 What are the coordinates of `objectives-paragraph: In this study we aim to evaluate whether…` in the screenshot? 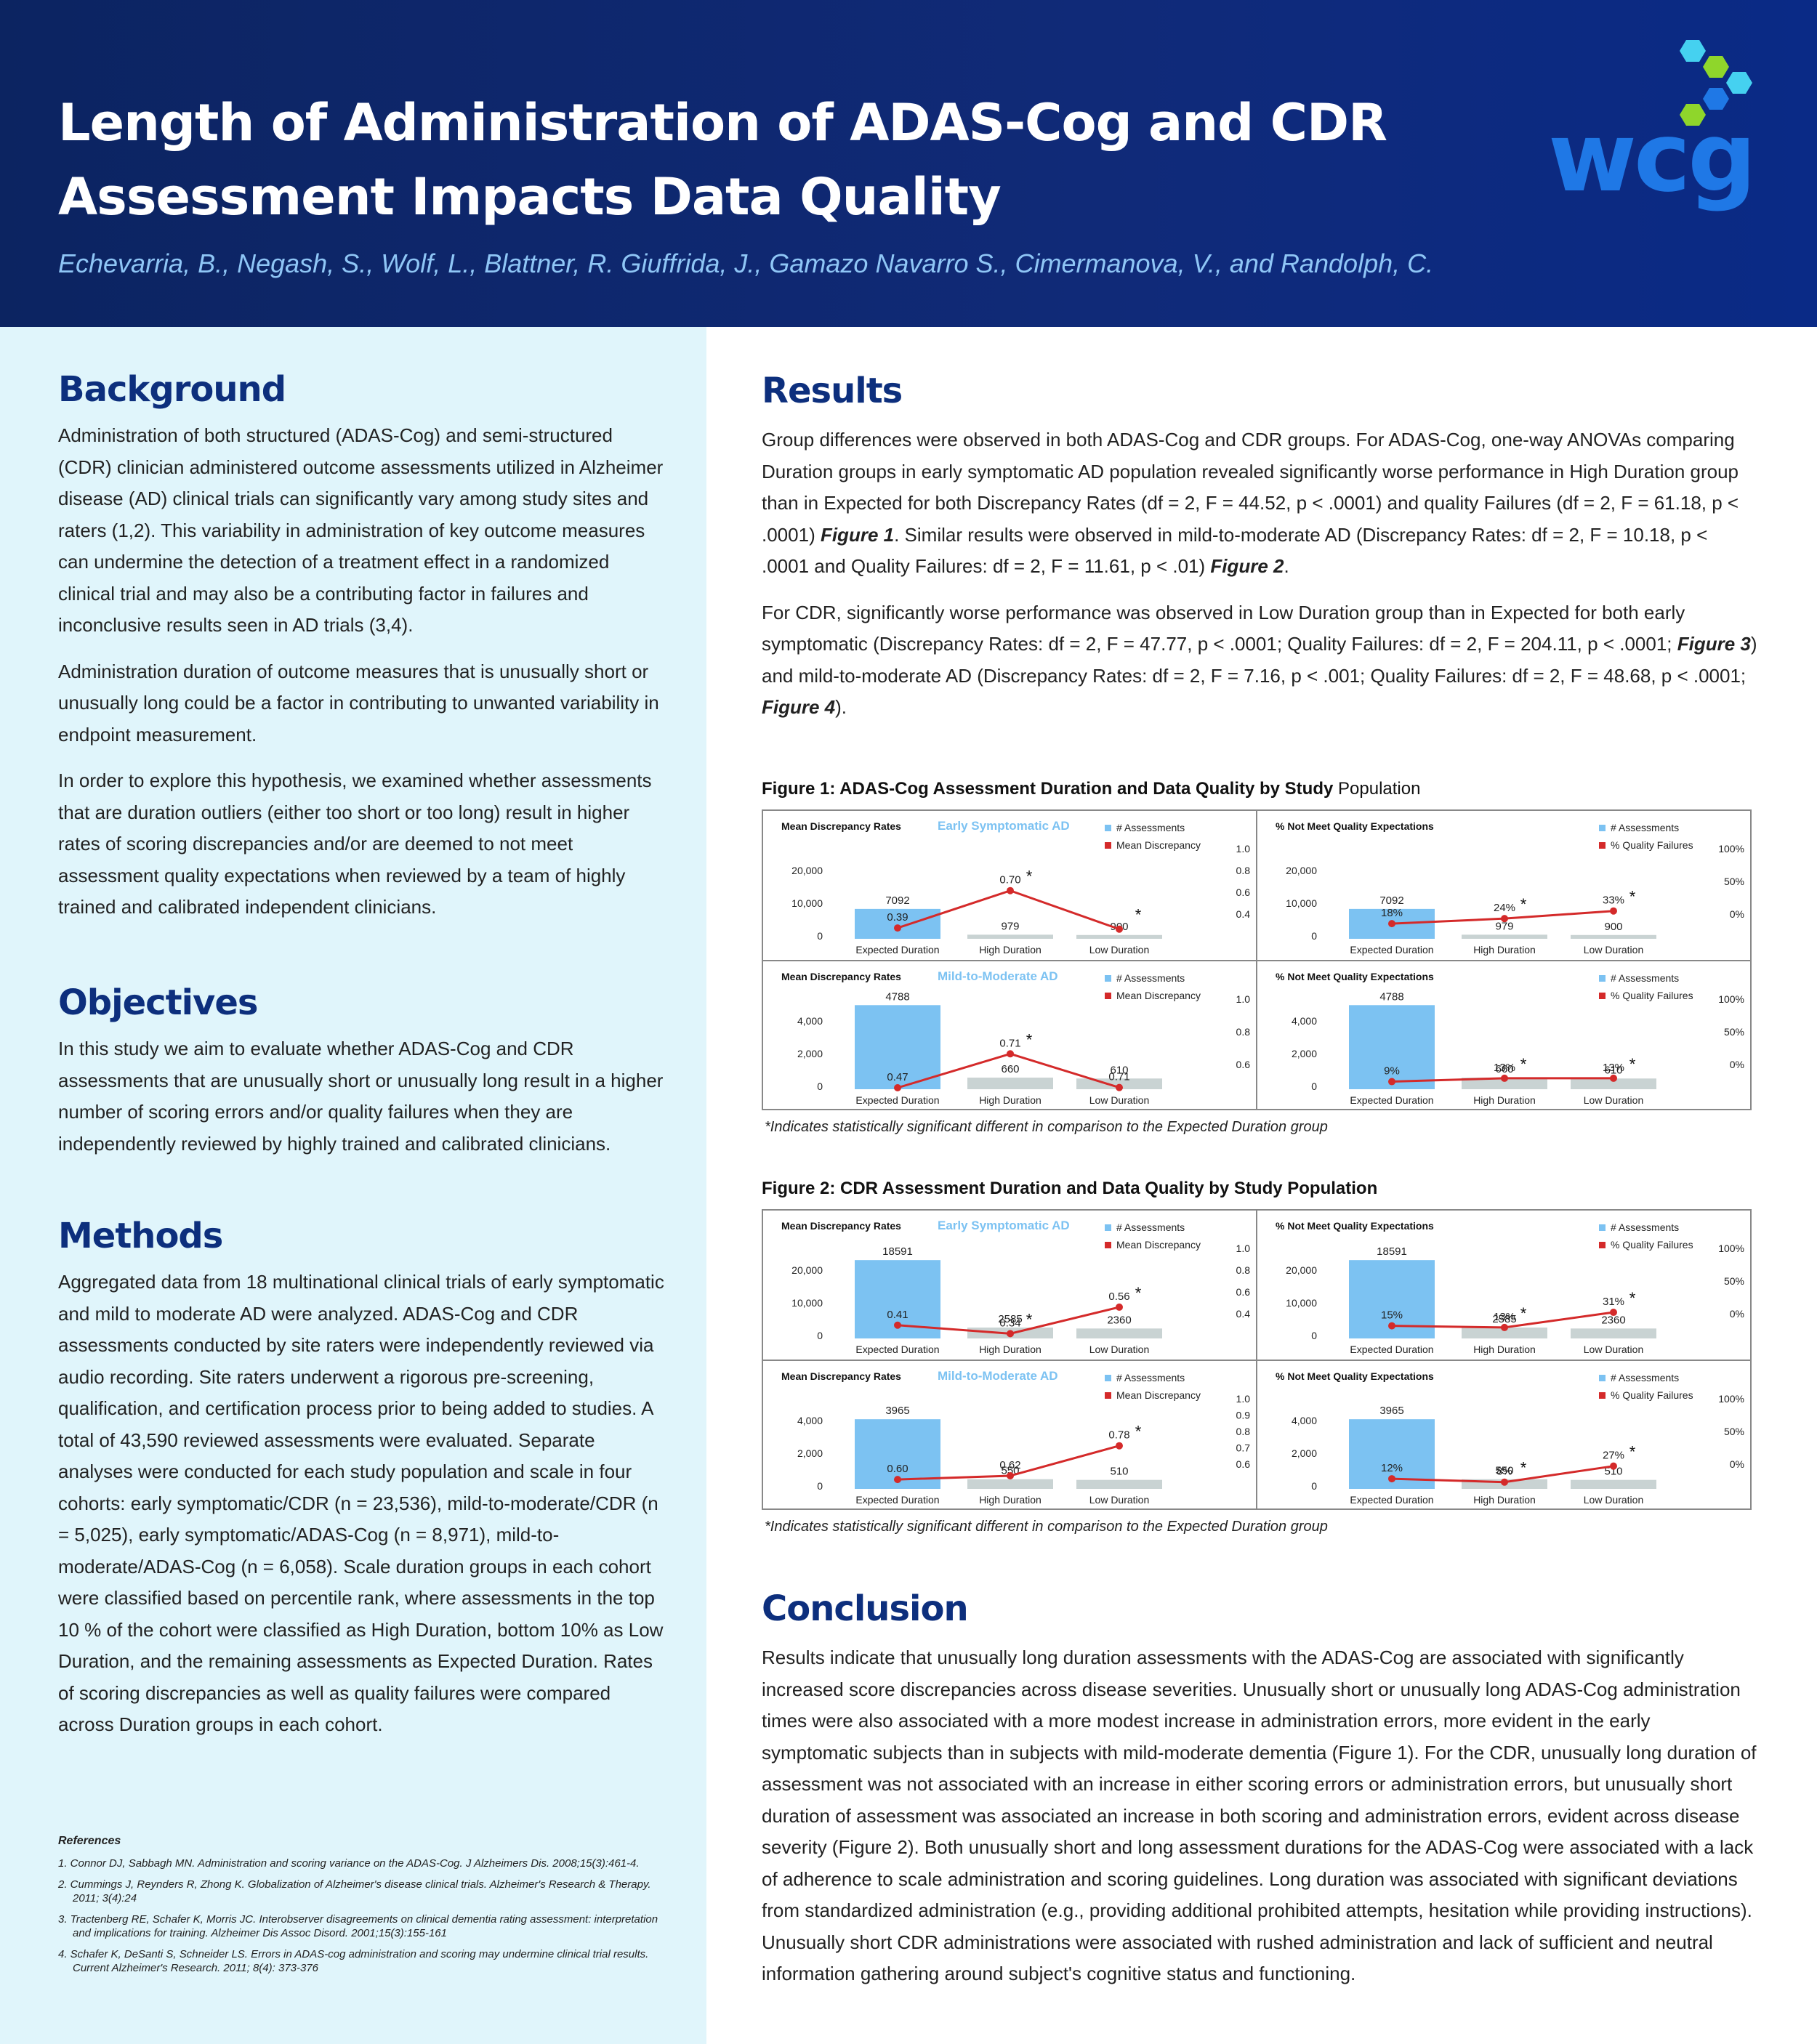 It's located at (361, 1096).